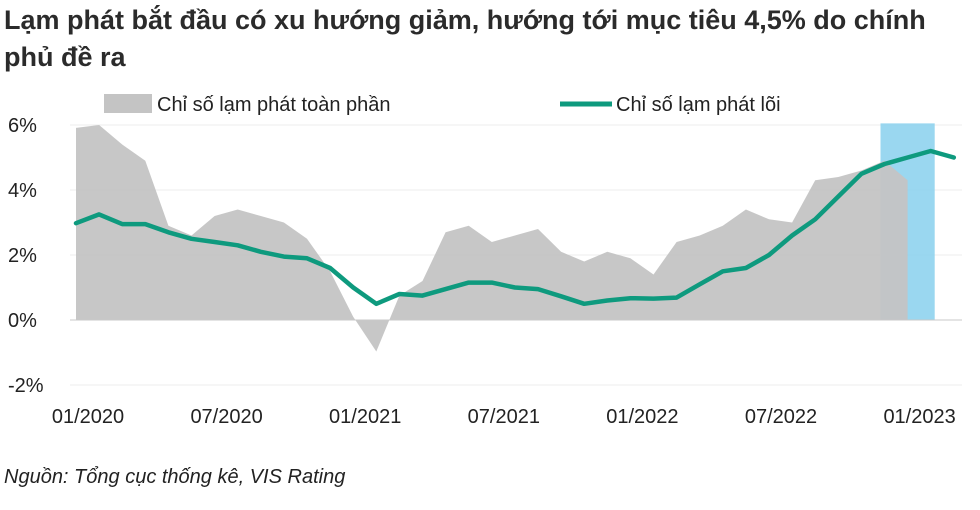 The image size is (980, 510). I want to click on y-tick-label: 2%, so click(22, 256).